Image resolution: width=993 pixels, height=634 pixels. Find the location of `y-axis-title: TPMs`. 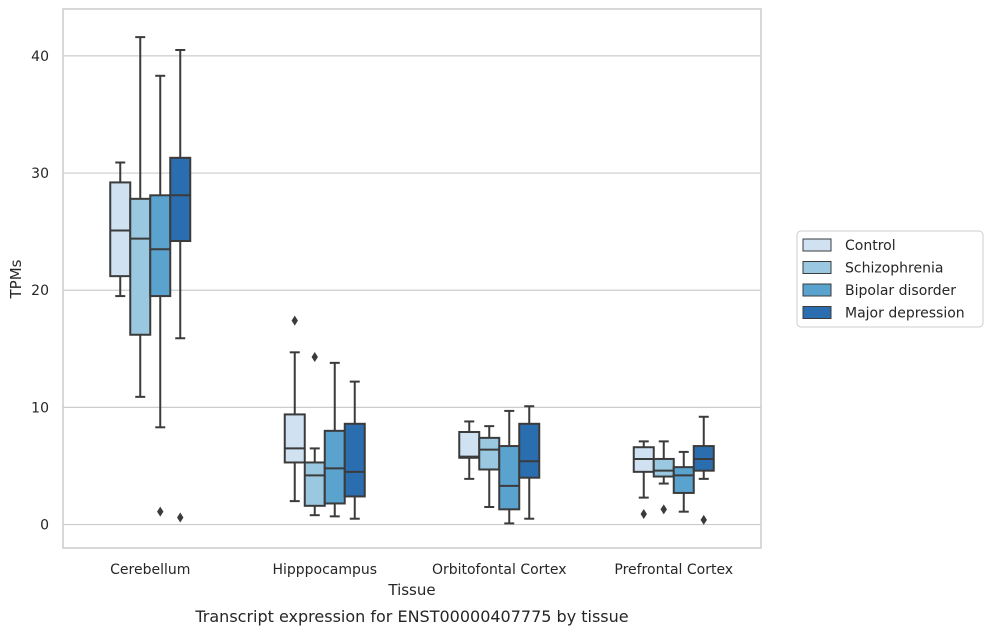

y-axis-title: TPMs is located at coordinates (16, 279).